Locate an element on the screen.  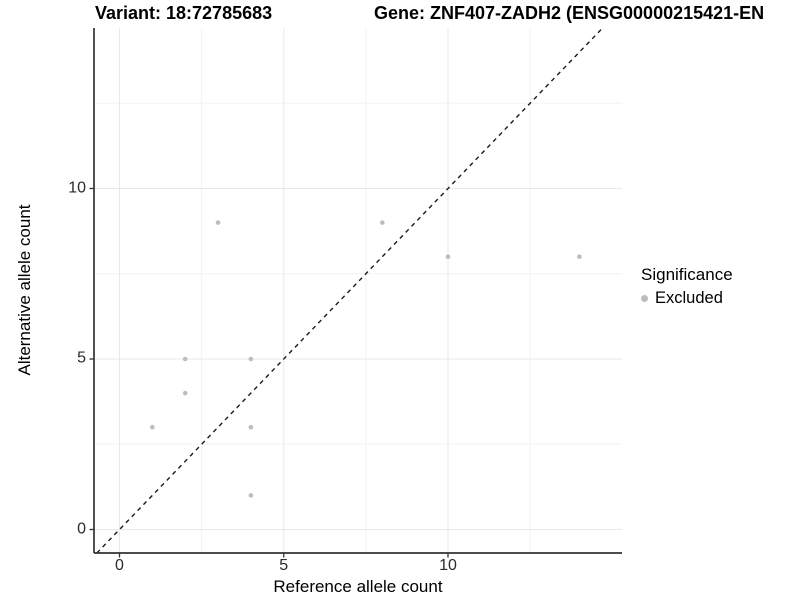
y-tick-label: 10 is located at coordinates (77, 187).